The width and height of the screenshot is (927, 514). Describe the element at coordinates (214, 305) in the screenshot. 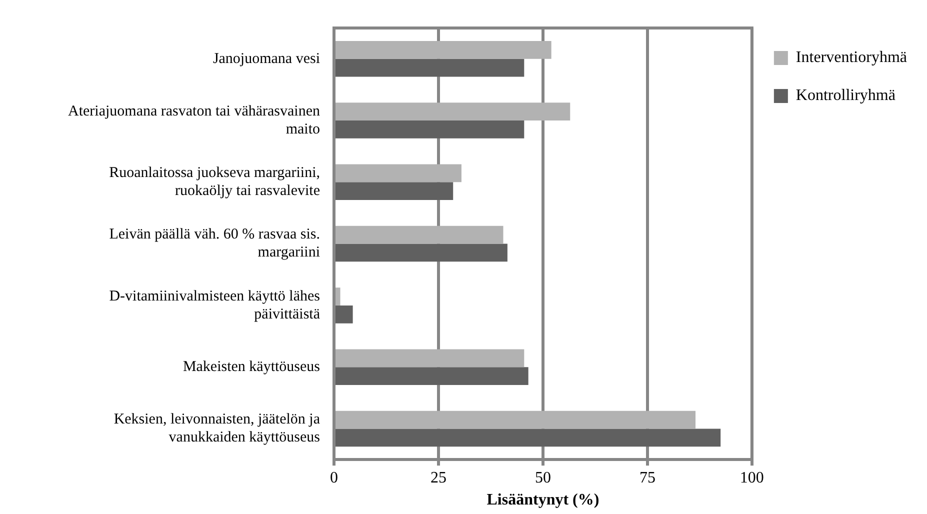

I see `y-tick-label: D-vitamiinivalmisteen käyttö lähes päivittäistä` at that location.